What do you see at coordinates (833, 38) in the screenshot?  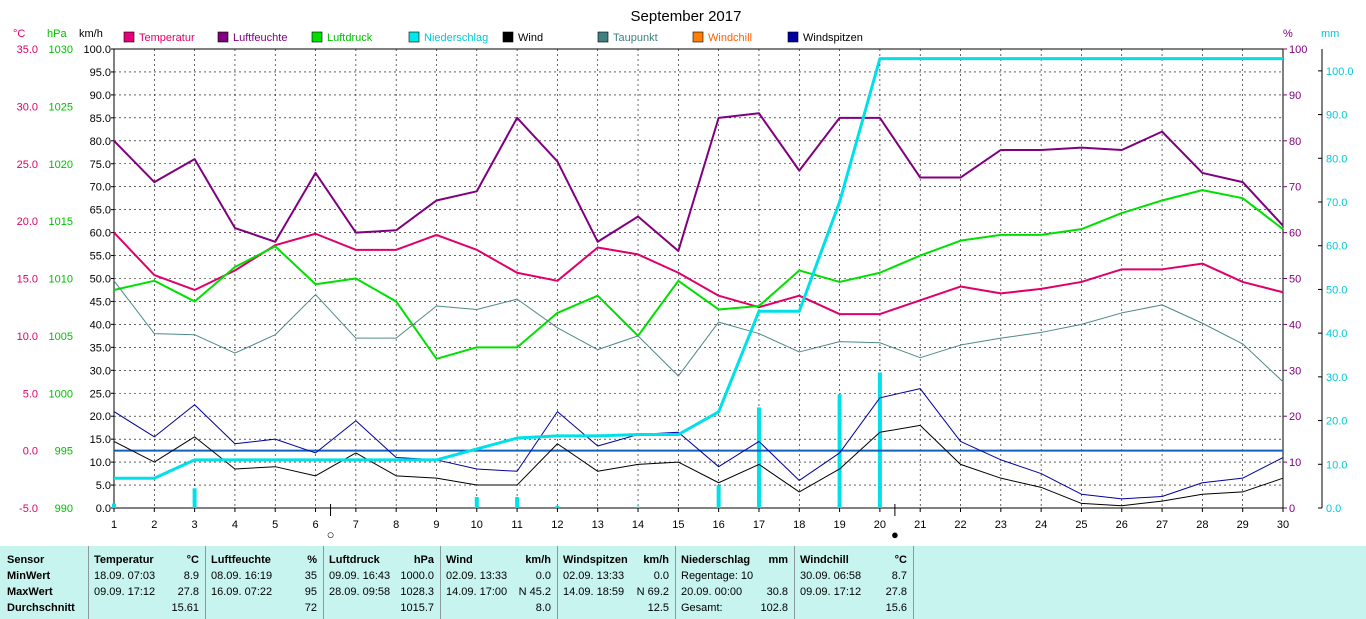 I see `legend-label: Windspitzen` at bounding box center [833, 38].